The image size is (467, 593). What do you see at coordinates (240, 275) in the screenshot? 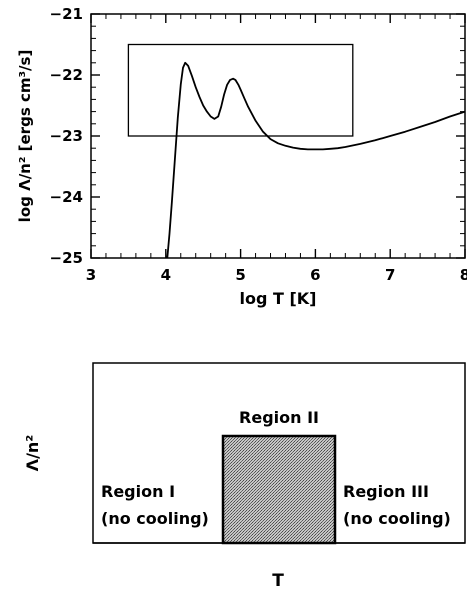
I see `x-tick-label: 5` at bounding box center [240, 275].